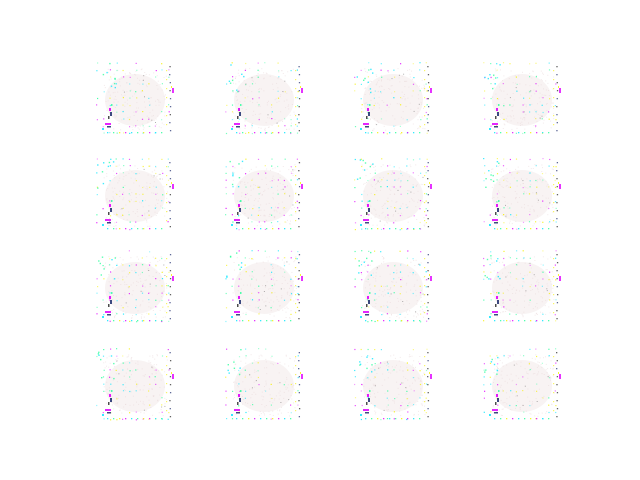 This screenshot has height=480, width=640. I want to click on center-haze, so click(135, 288).